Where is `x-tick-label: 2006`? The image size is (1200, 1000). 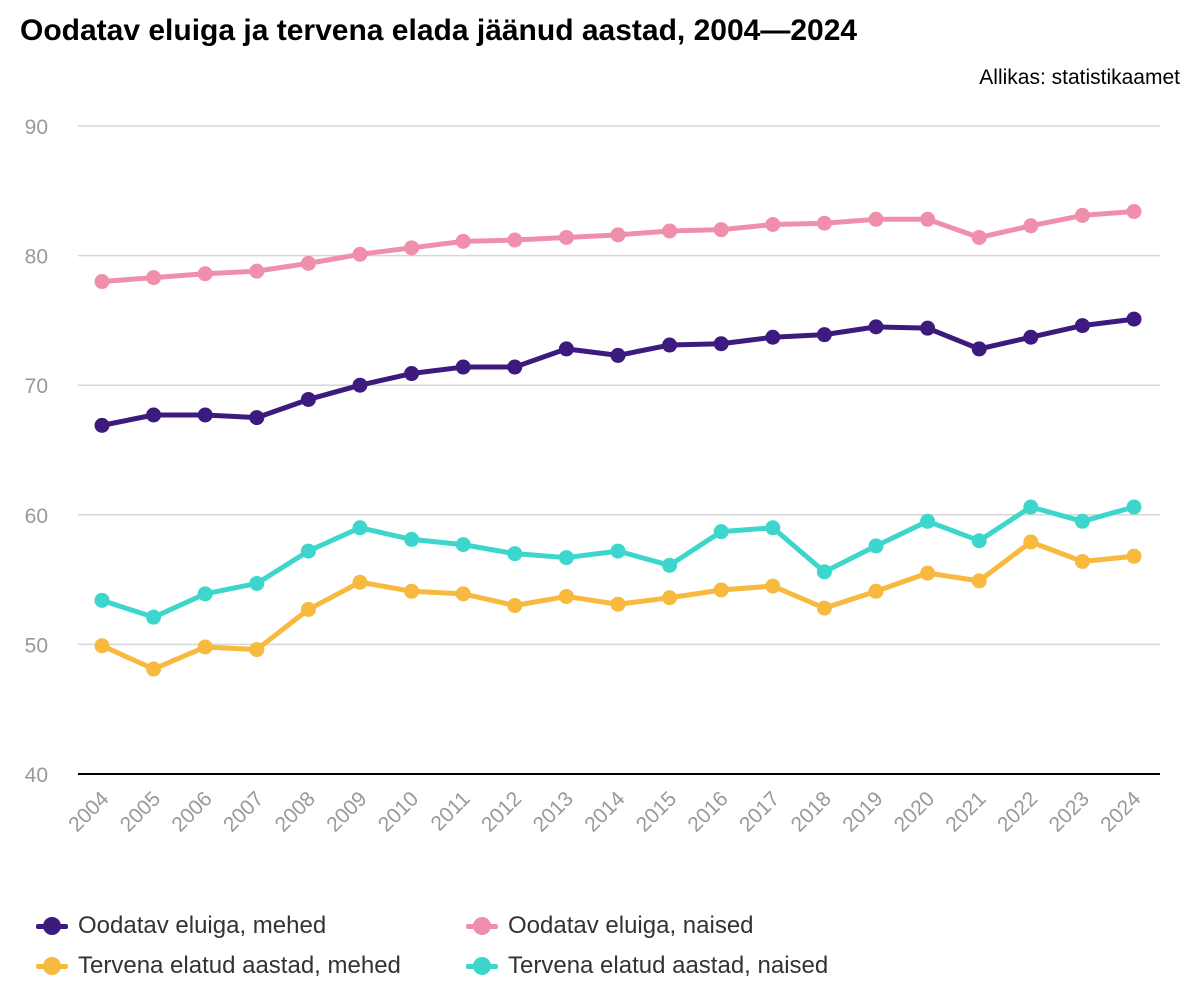
x-tick-label: 2006 is located at coordinates (191, 811).